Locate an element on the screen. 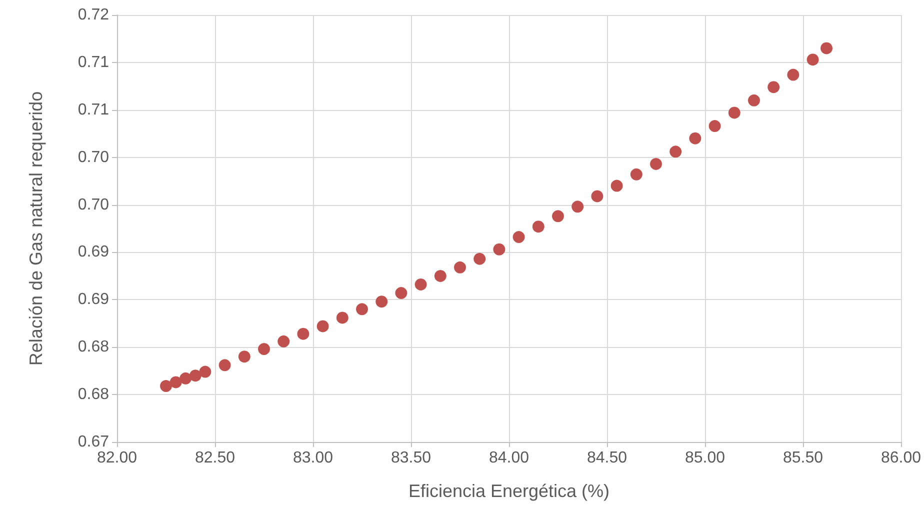  x-tick-label: 85.50 is located at coordinates (803, 458).